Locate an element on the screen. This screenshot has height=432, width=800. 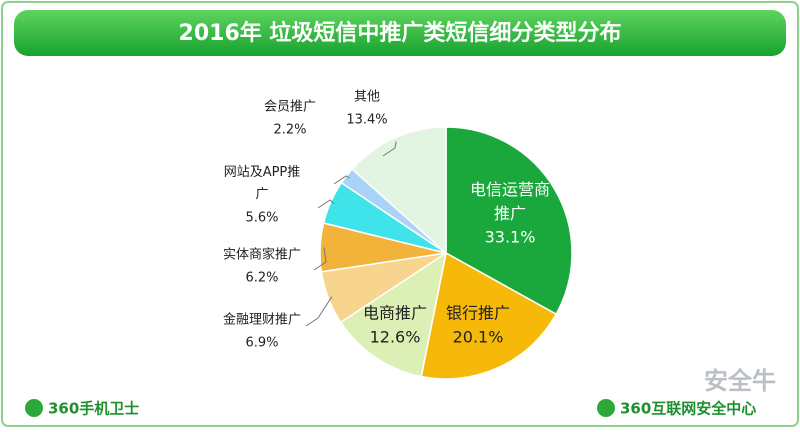
value-label: 6.2% is located at coordinates (261, 278).